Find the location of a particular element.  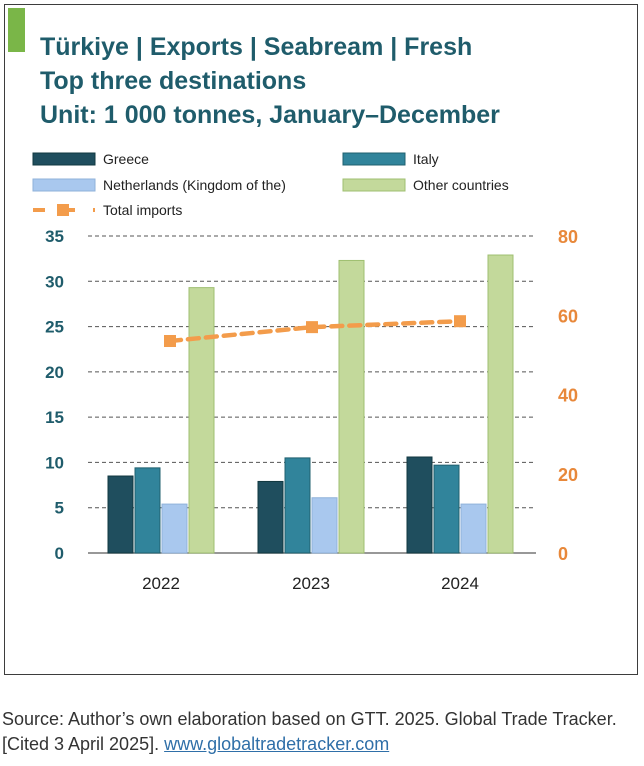

y-right-tick-label: 60 is located at coordinates (568, 316).